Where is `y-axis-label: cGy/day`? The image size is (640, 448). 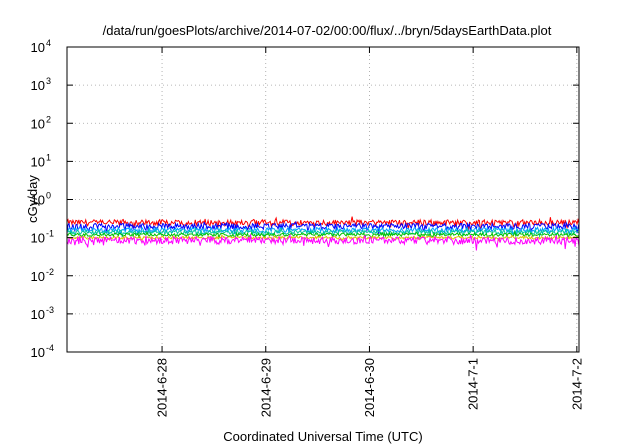 y-axis-label: cGy/day is located at coordinates (32, 199).